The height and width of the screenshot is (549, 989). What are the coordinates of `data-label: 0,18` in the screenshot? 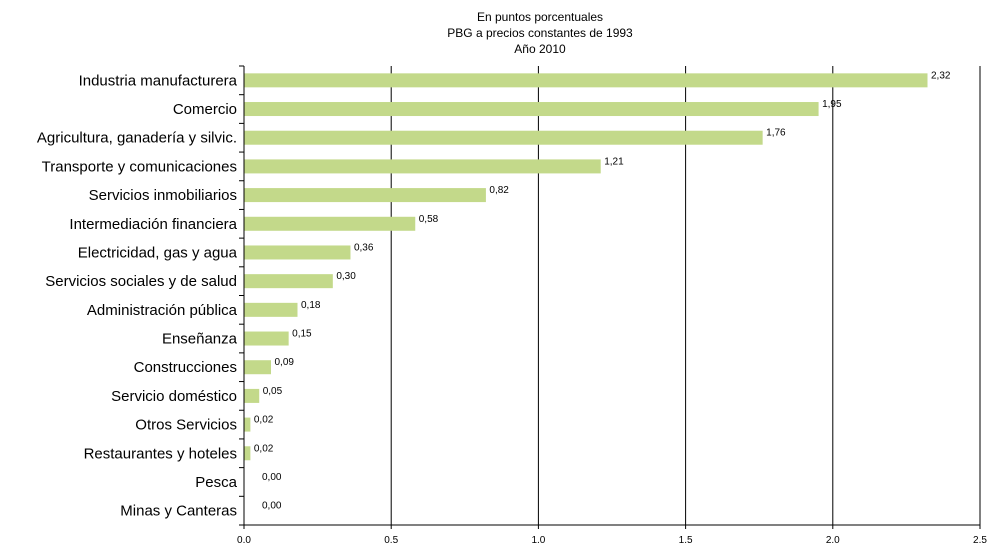 It's located at (311, 305).